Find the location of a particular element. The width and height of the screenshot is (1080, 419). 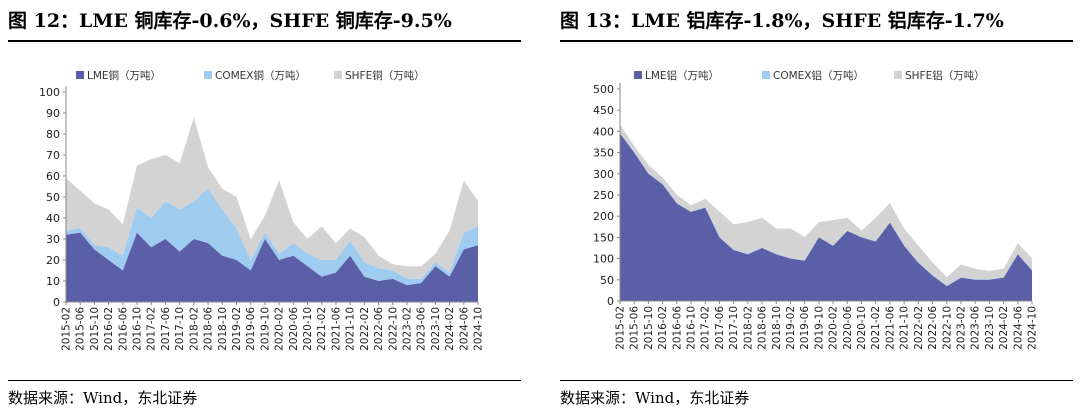

legend-entry: COMEX铝（万吨） is located at coordinates (813, 75).